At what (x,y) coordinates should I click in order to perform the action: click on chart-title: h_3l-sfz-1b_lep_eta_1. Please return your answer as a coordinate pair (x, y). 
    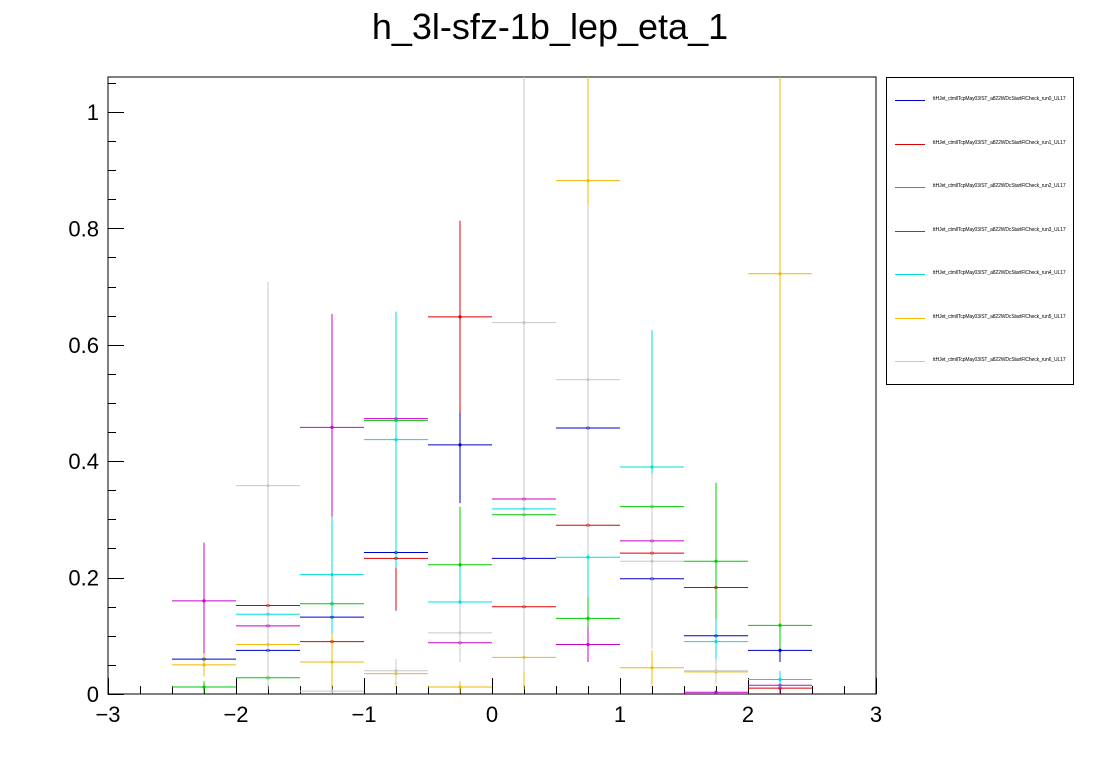
    Looking at the image, I should click on (550, 26).